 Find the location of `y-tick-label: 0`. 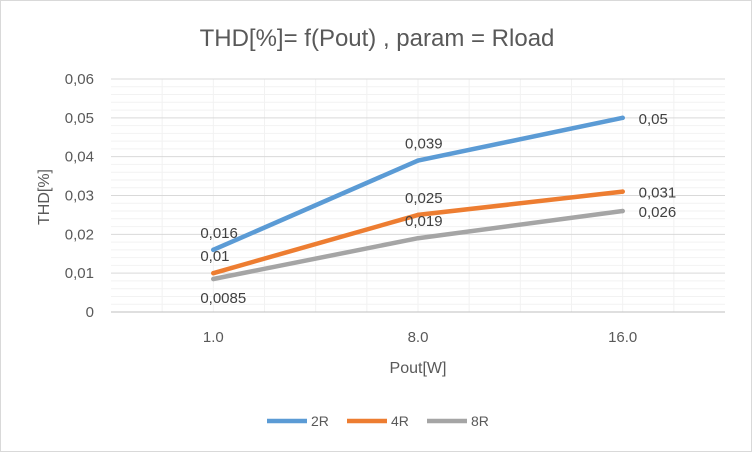

y-tick-label: 0 is located at coordinates (90, 312).